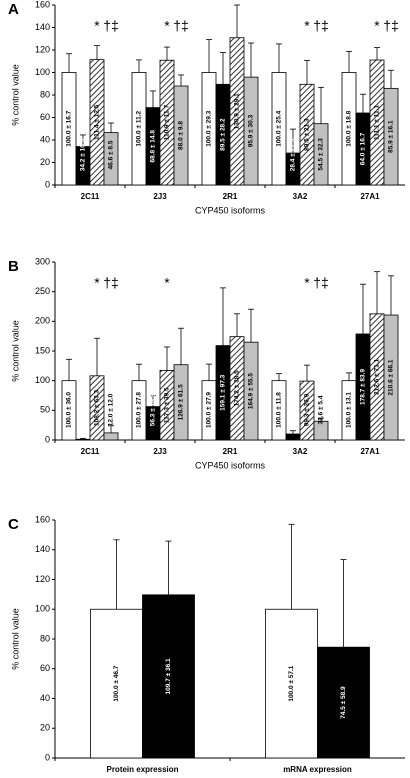 The height and width of the screenshot is (778, 410). What do you see at coordinates (391, 377) in the screenshot?
I see `value-label: 210.6 ± 66.1` at bounding box center [391, 377].